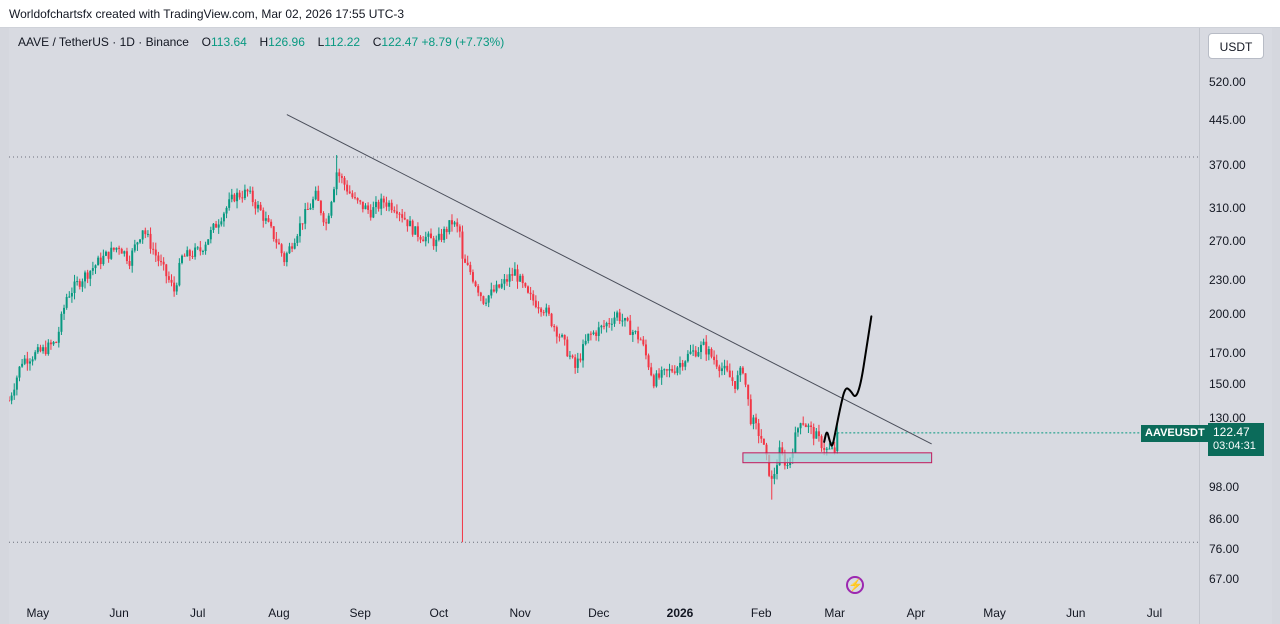 The image size is (1280, 624). I want to click on y-tick-label: 76.00, so click(1224, 548).